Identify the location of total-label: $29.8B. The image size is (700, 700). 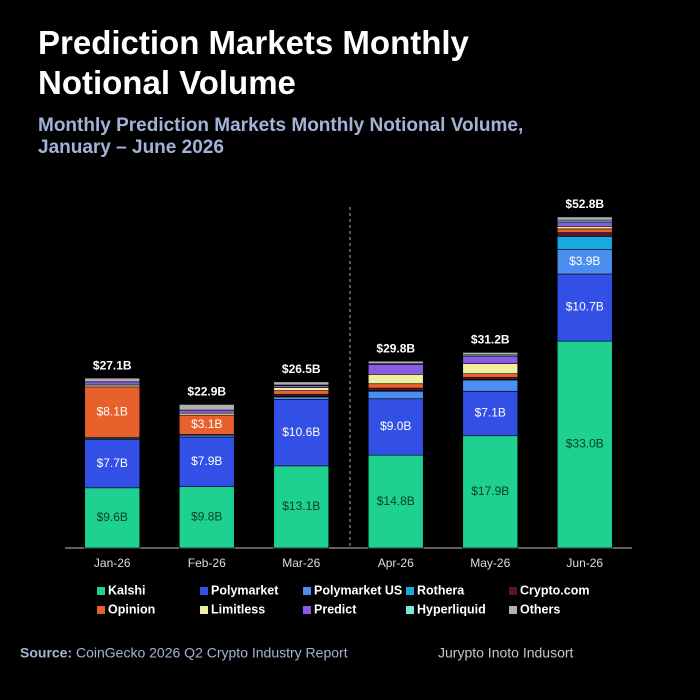
(395, 348).